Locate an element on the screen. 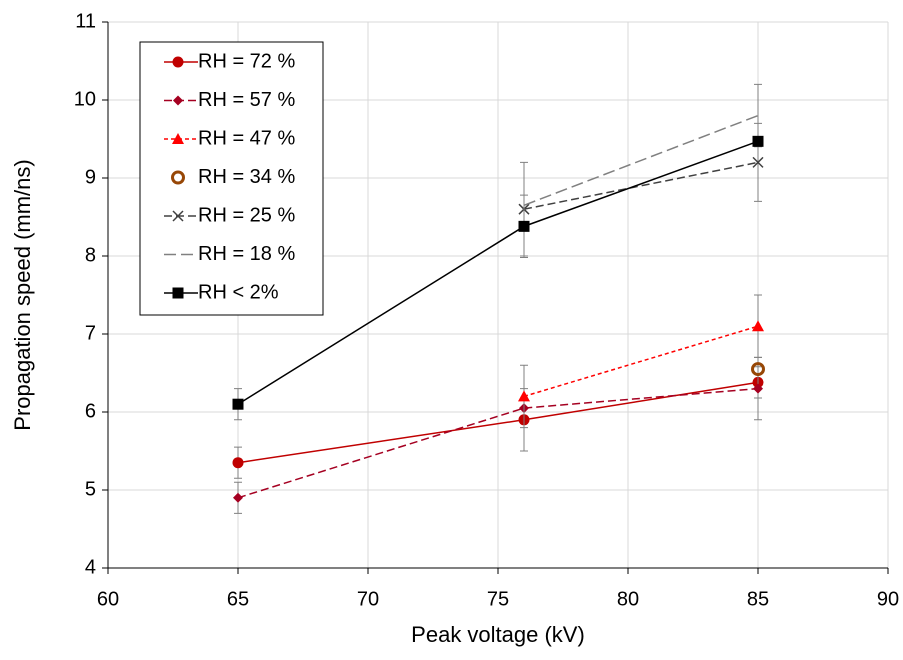 The height and width of the screenshot is (660, 903). y-tick-label: 6 is located at coordinates (90, 411).